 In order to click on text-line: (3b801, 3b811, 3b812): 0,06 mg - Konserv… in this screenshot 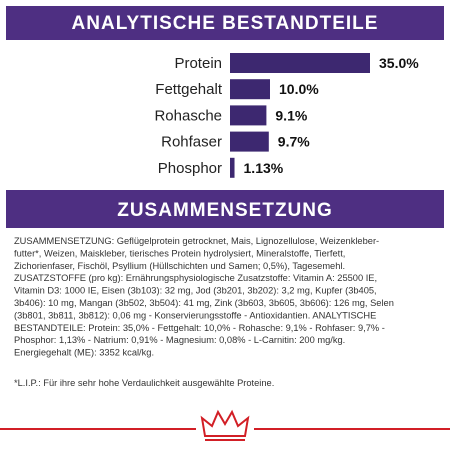, I will do `click(195, 315)`.